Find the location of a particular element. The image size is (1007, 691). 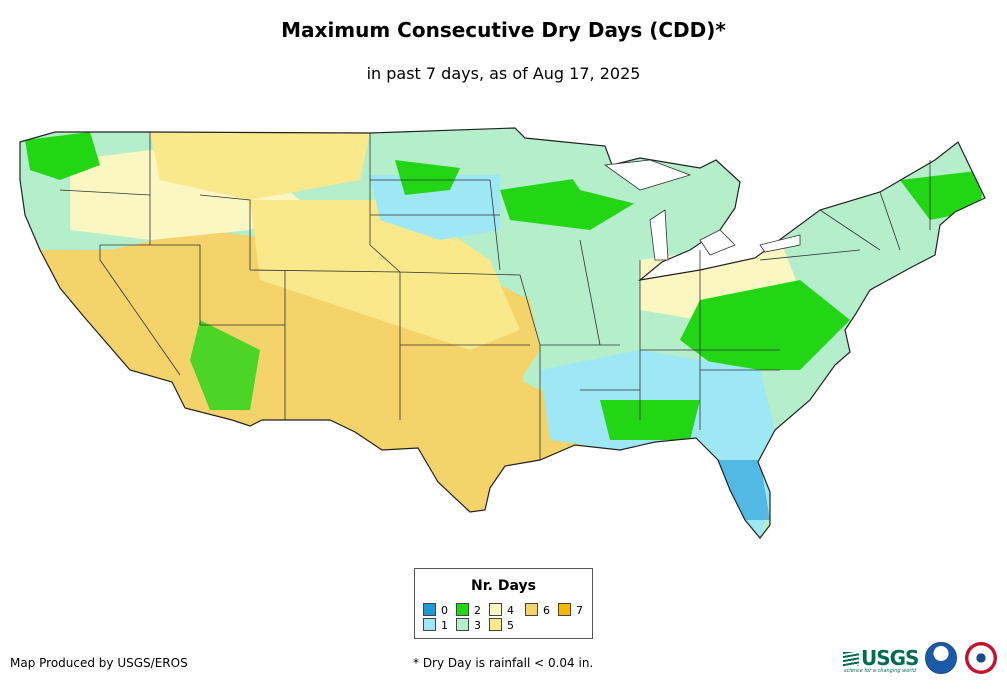

legend-label-0: 0 is located at coordinates (444, 610).